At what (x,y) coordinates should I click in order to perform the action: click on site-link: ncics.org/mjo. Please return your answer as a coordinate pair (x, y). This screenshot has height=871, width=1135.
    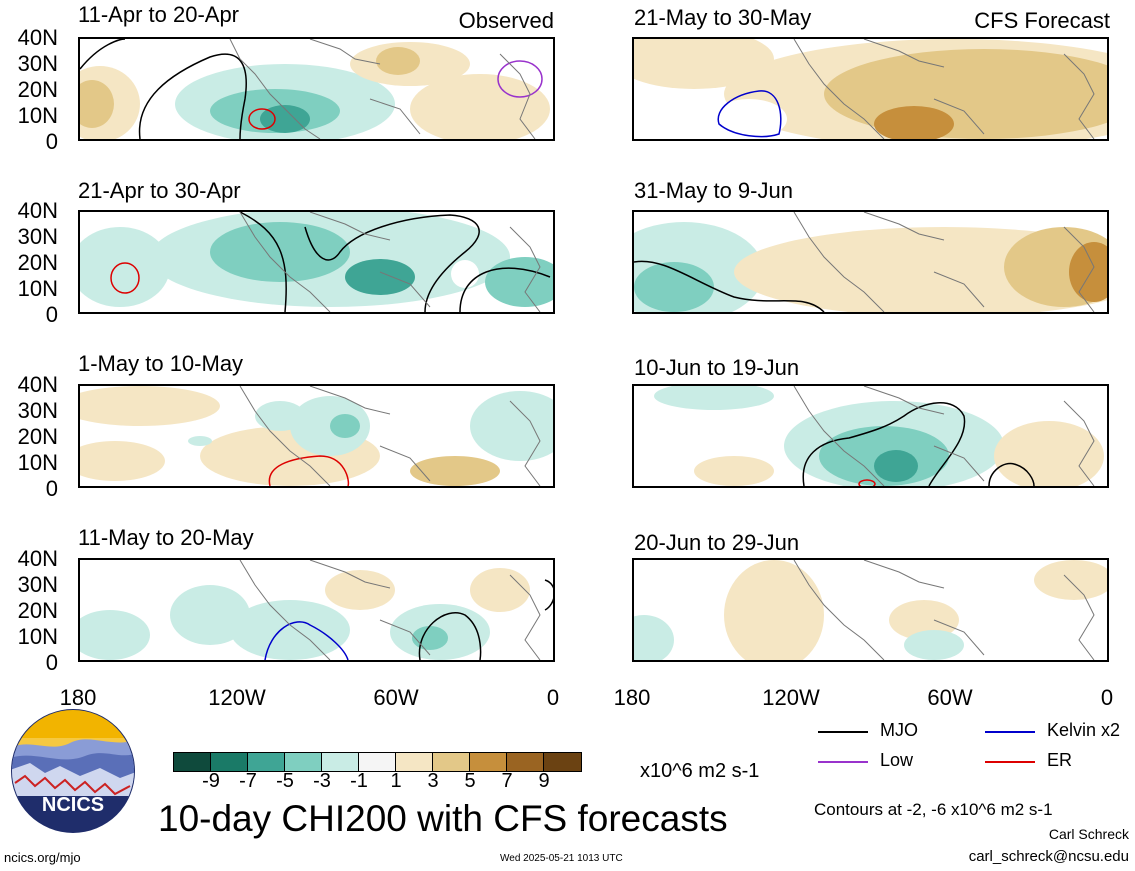
    Looking at the image, I should click on (42, 857).